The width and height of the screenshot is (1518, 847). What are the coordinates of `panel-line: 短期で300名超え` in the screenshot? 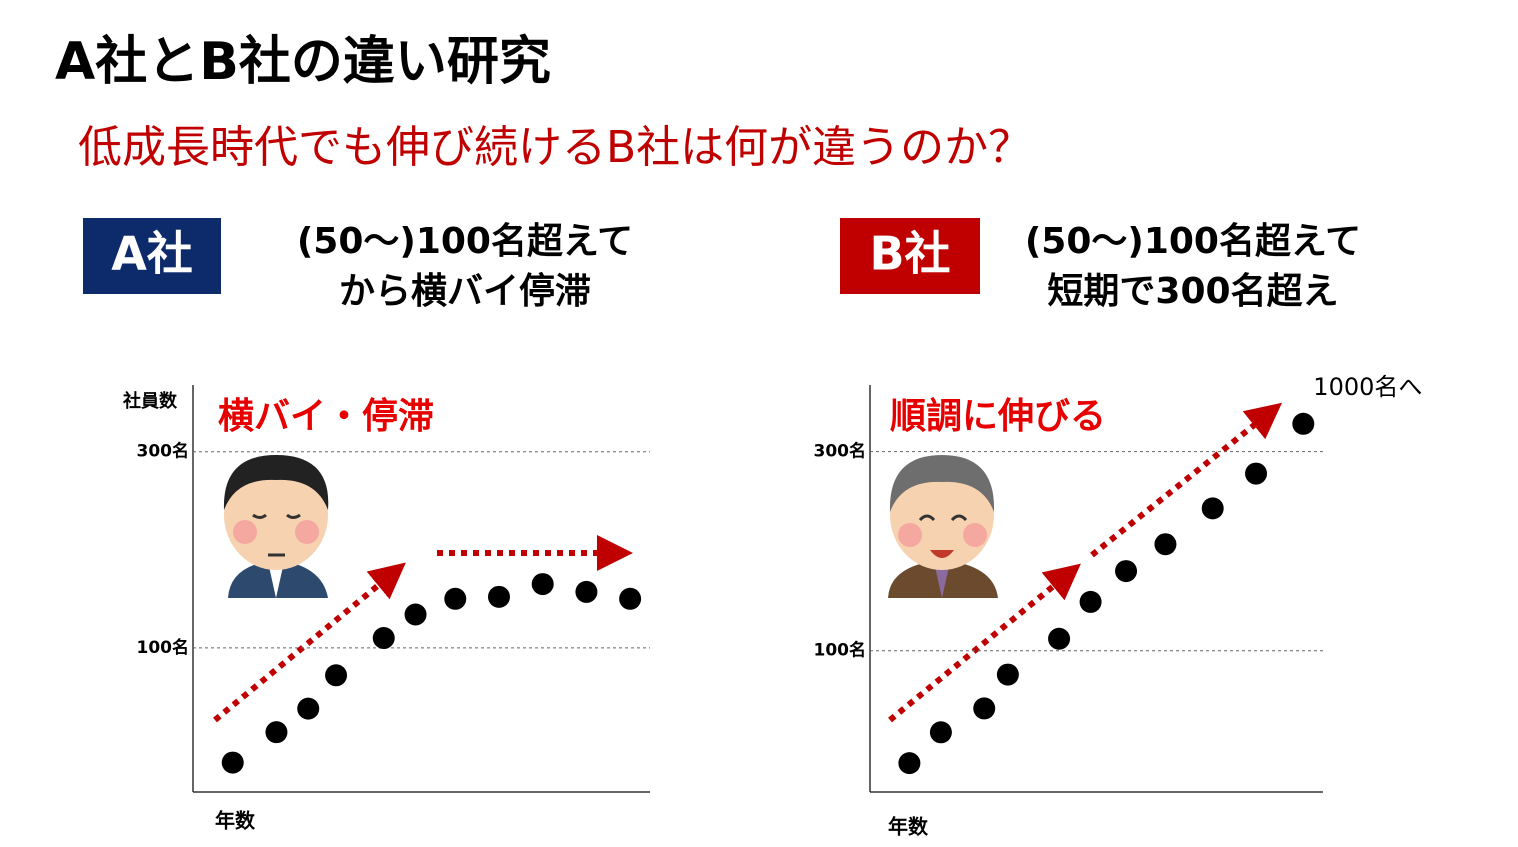 It's located at (1192, 291).